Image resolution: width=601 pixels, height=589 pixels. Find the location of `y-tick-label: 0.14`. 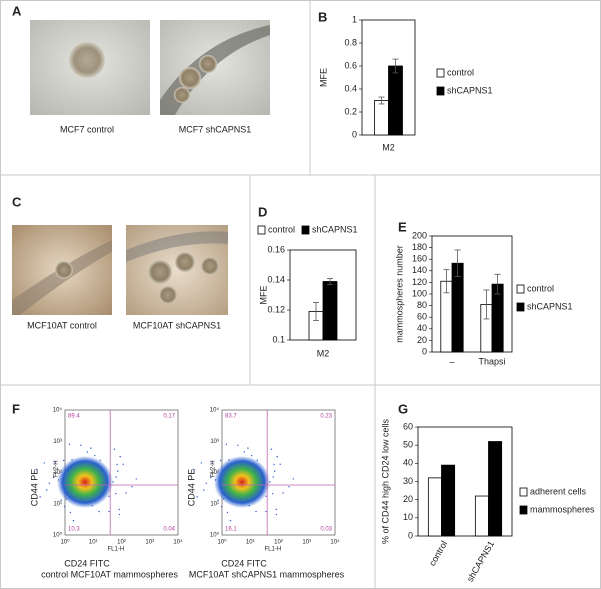

y-tick-label: 0.14 is located at coordinates (276, 279).